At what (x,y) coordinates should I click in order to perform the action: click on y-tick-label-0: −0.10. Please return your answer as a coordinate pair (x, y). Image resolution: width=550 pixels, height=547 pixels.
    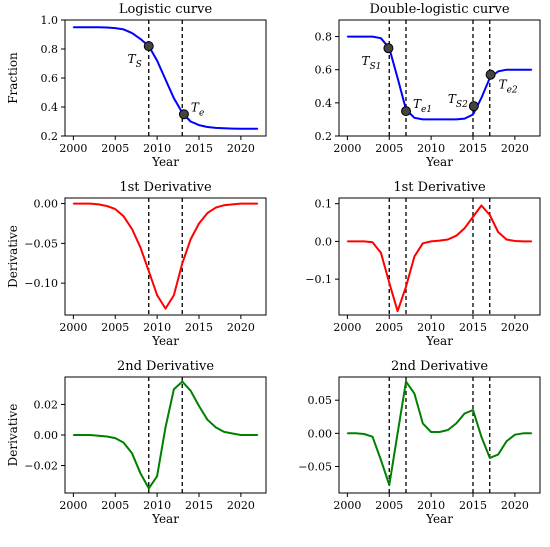
    Looking at the image, I should click on (41, 283).